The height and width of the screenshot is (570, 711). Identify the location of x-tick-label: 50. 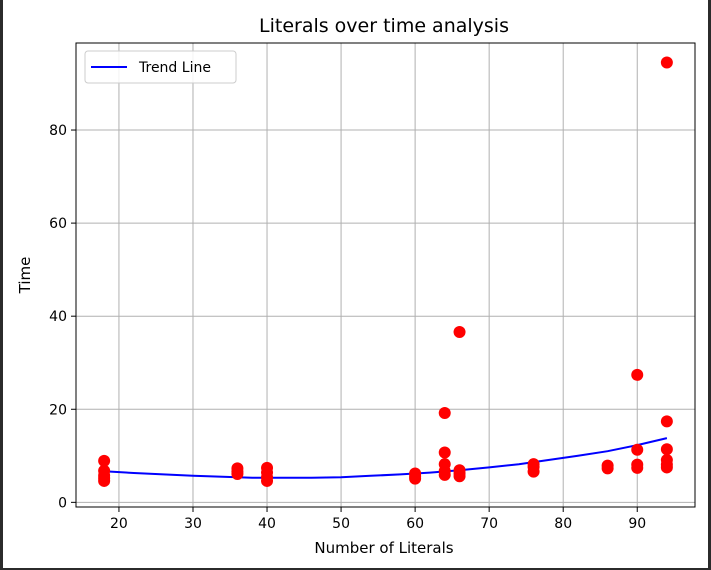
(341, 524).